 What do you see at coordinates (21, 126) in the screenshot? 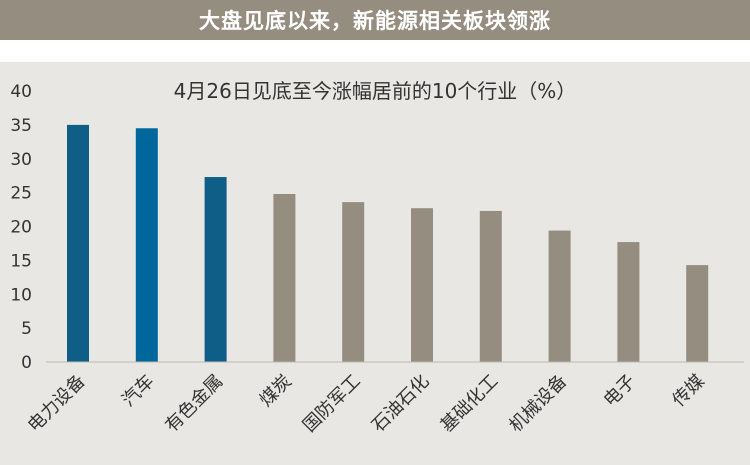
I see `y-tick-label: 35` at bounding box center [21, 126].